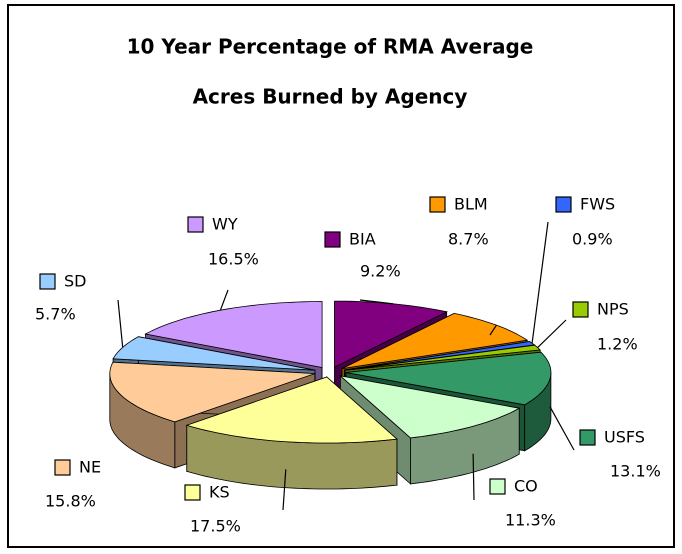 Image resolution: width=682 pixels, height=554 pixels. I want to click on chart-title: 10 Year Percentage of RMA Average, so click(330, 47).